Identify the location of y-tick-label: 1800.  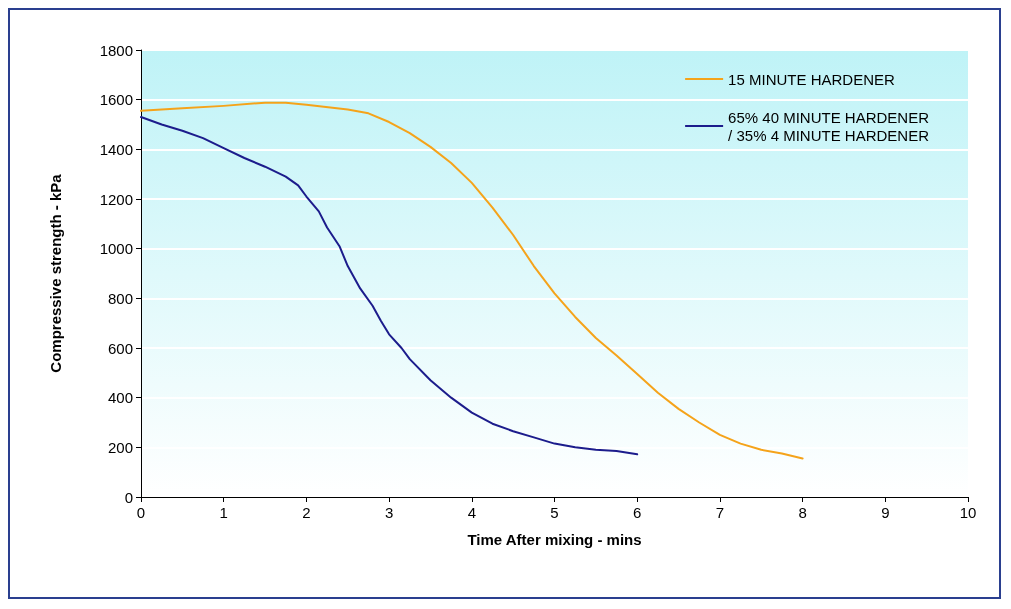
(116, 50).